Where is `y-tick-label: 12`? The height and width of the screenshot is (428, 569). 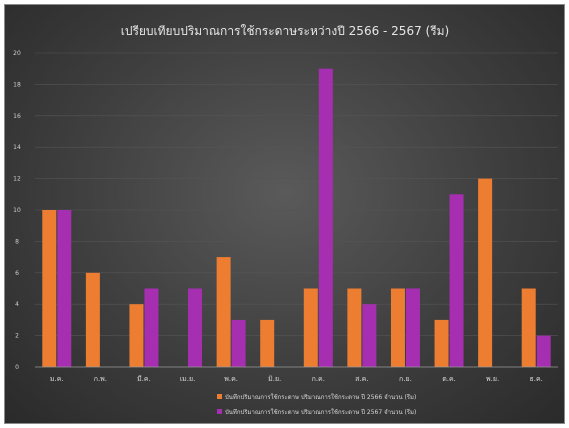
y-tick-label: 12 is located at coordinates (17, 179).